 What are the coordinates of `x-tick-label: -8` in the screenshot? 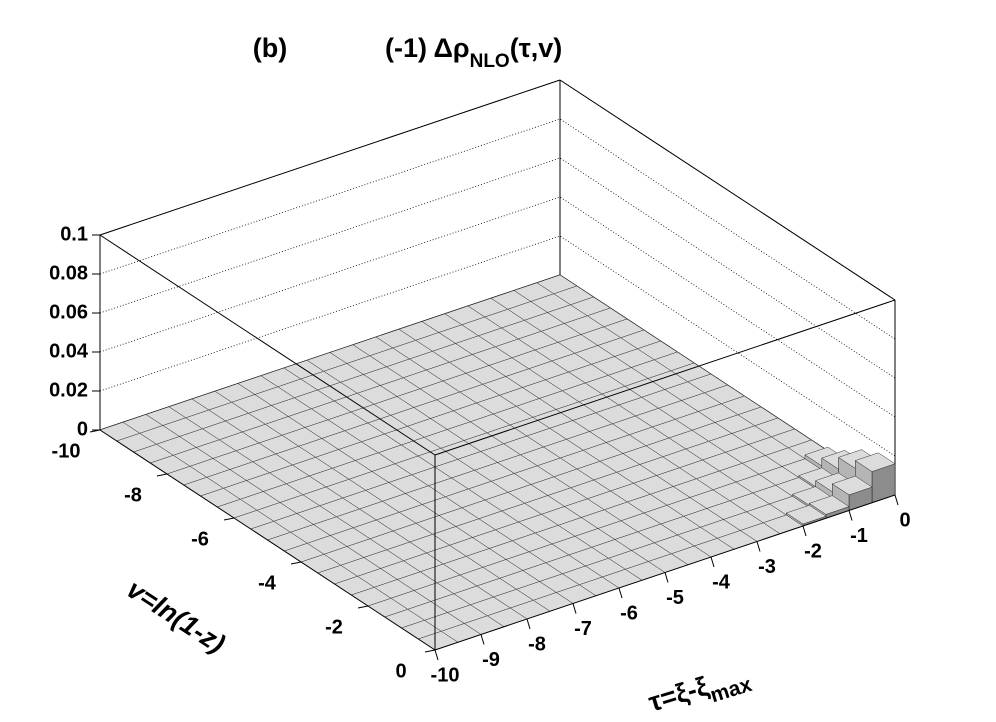 It's located at (537, 644).